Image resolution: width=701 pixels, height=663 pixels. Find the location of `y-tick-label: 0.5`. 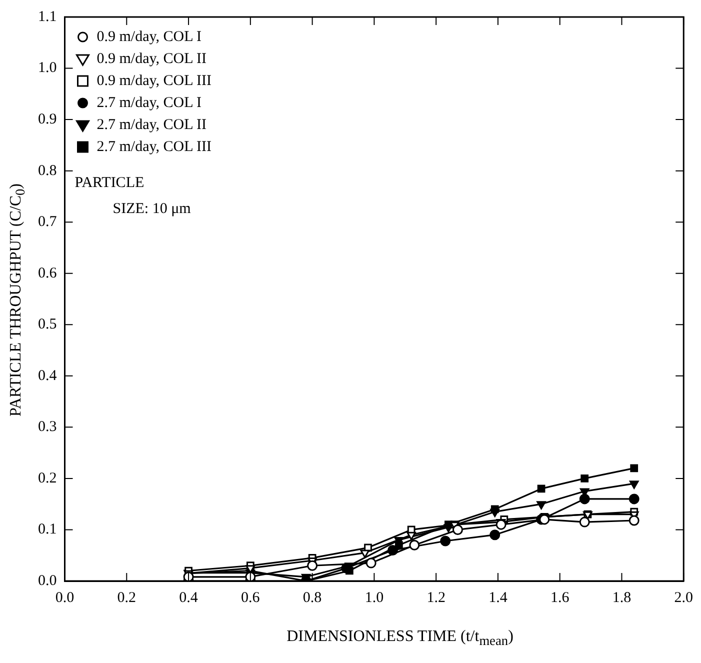

y-tick-label: 0.5 is located at coordinates (47, 324).